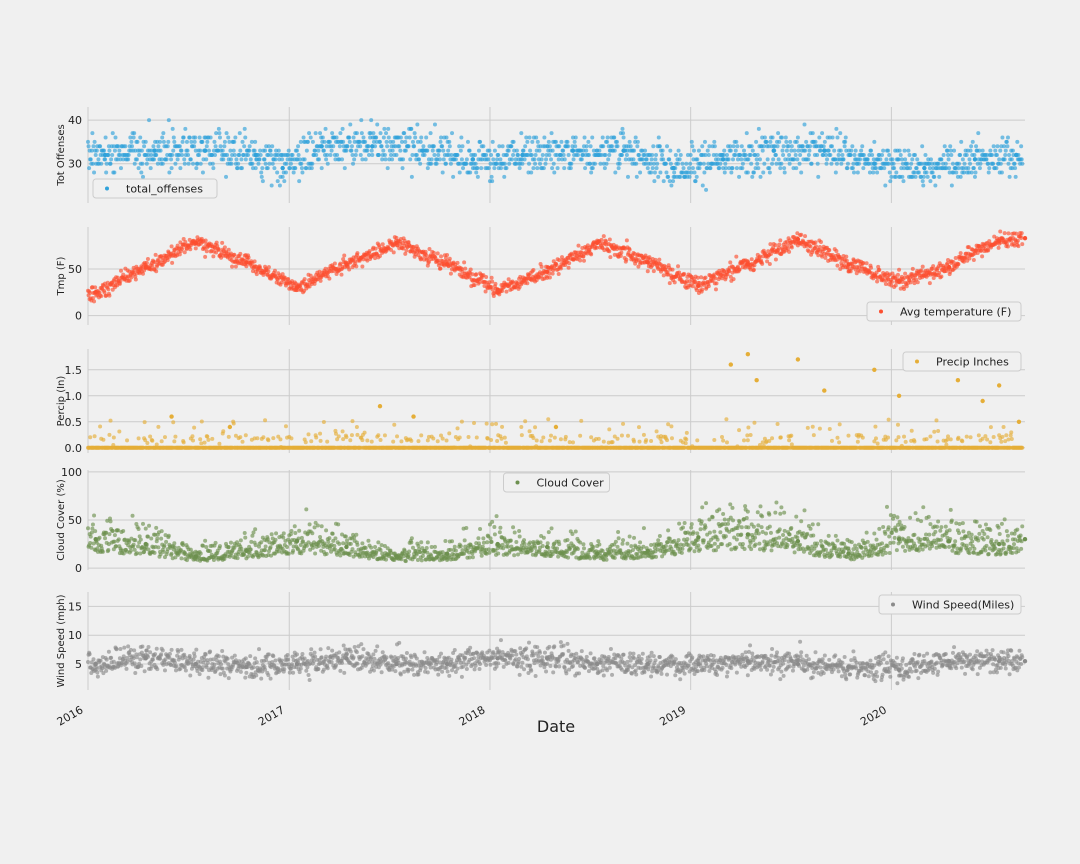  I want to click on series-points, so click(555, 155).